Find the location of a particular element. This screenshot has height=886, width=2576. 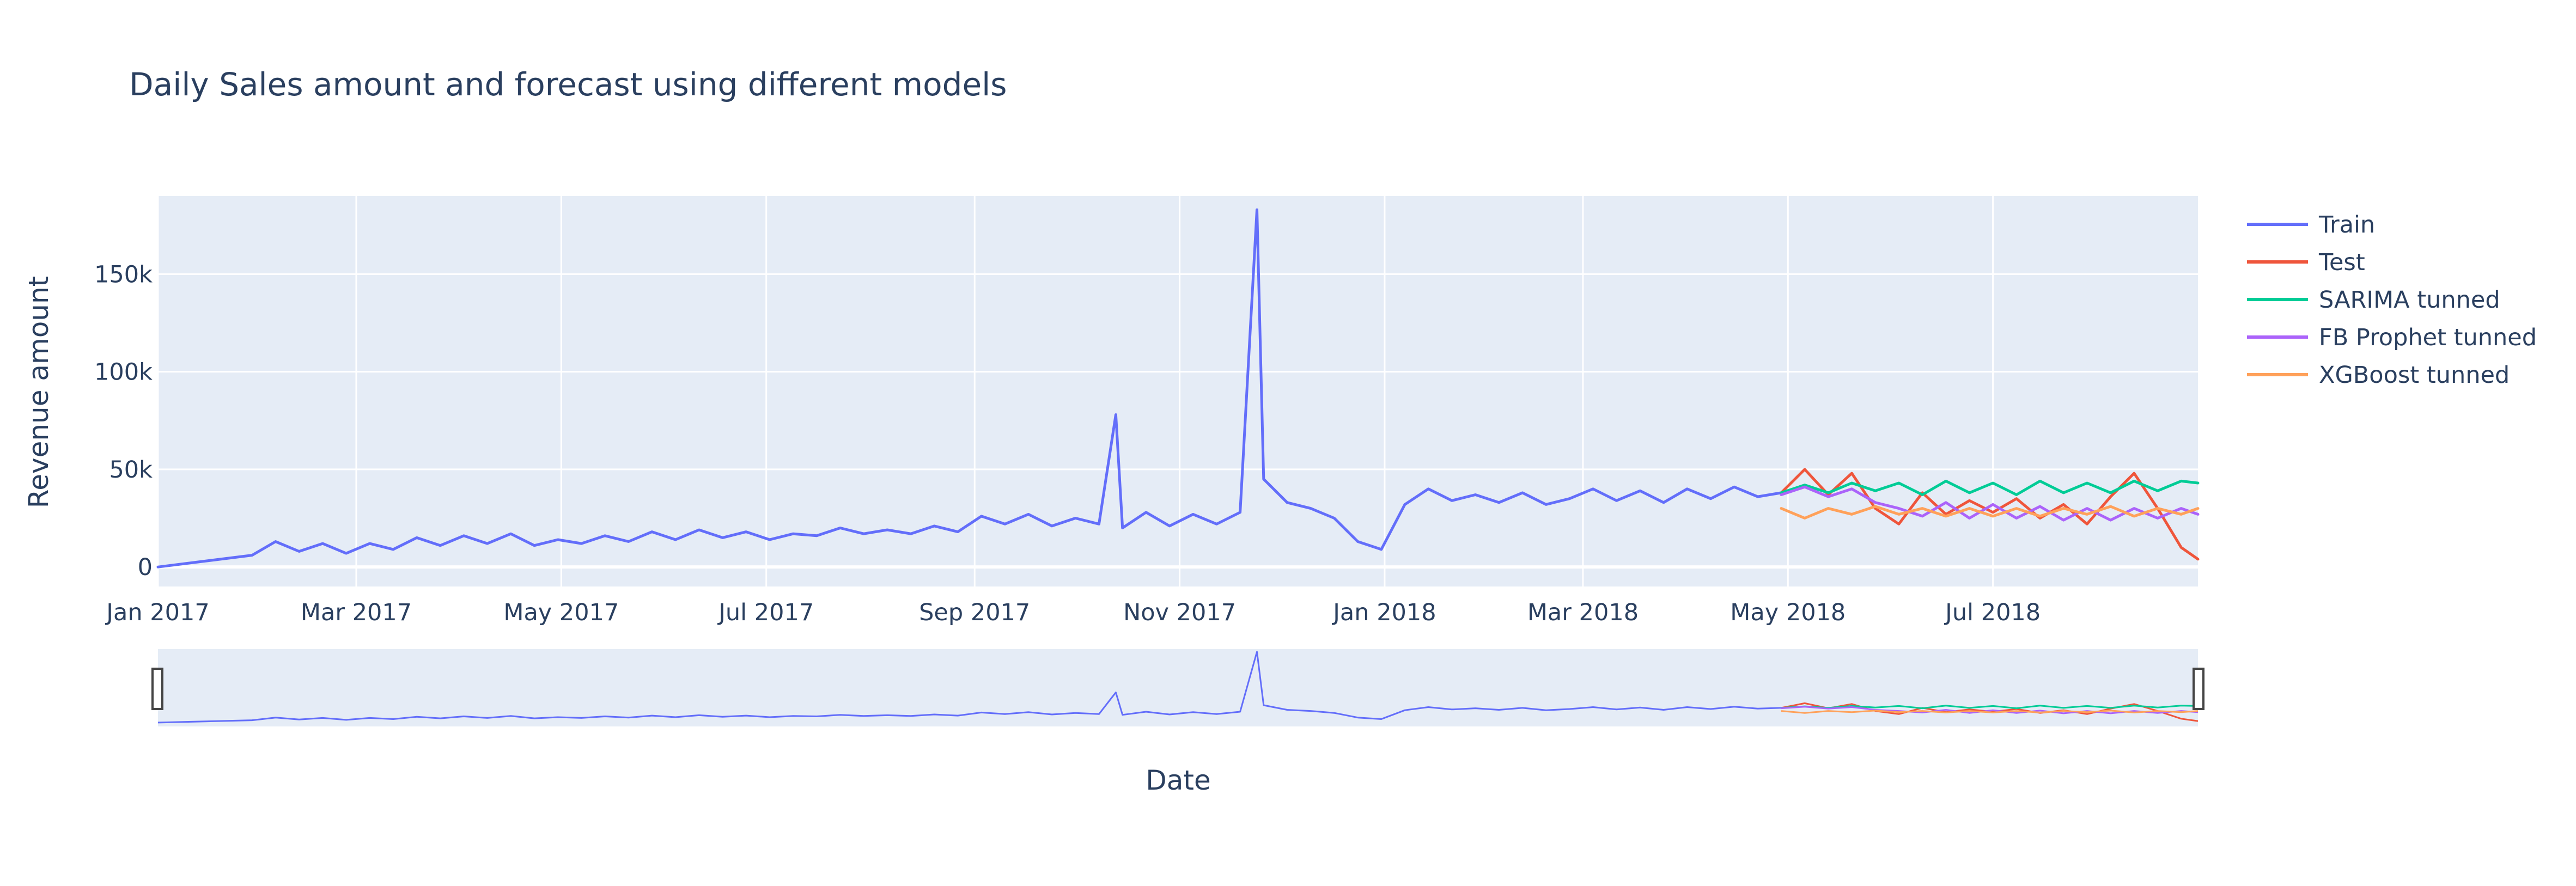

legend-item-train: Train is located at coordinates (2311, 225).